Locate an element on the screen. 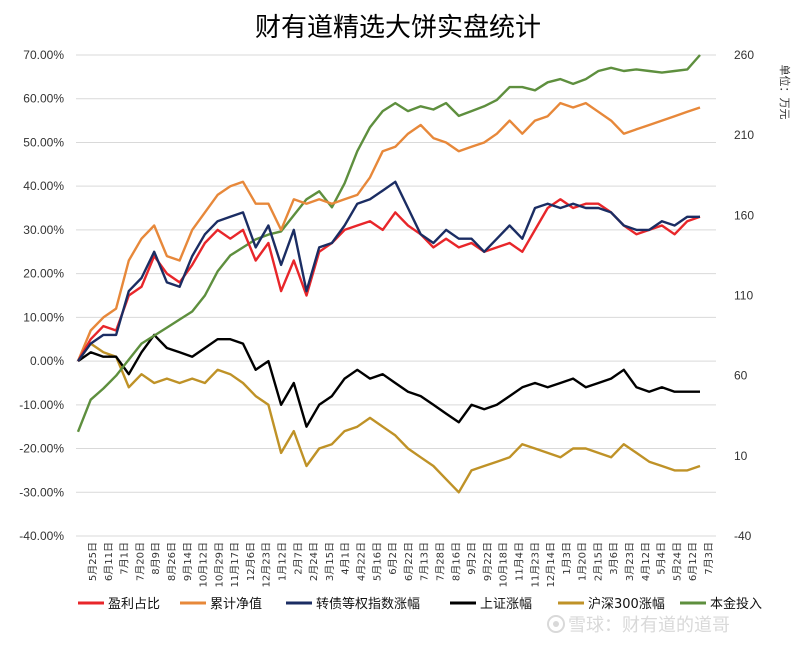 This screenshot has width=800, height=653. x-tick-label: 5月16日 is located at coordinates (377, 561).